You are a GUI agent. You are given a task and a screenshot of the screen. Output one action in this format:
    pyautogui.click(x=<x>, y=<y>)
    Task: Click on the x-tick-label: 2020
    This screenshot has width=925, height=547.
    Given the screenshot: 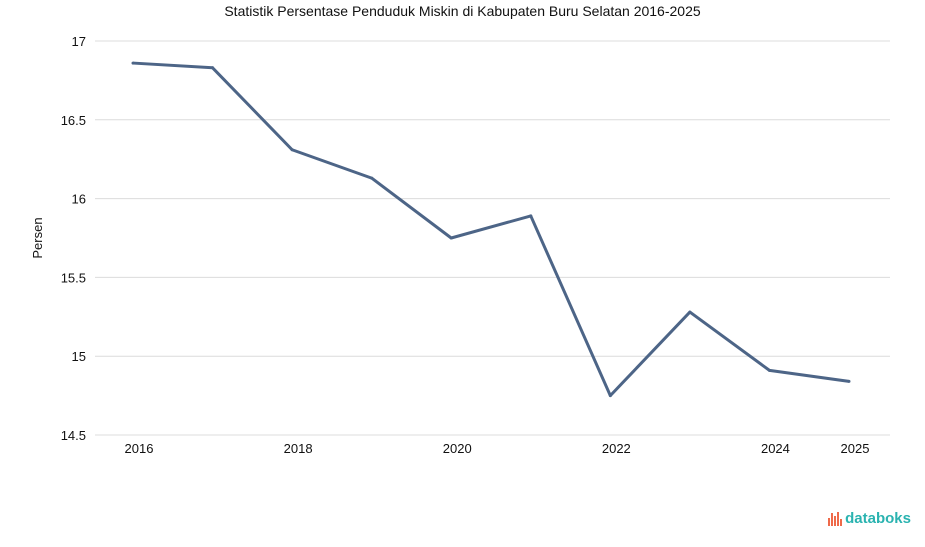 What is the action you would take?
    pyautogui.click(x=457, y=448)
    